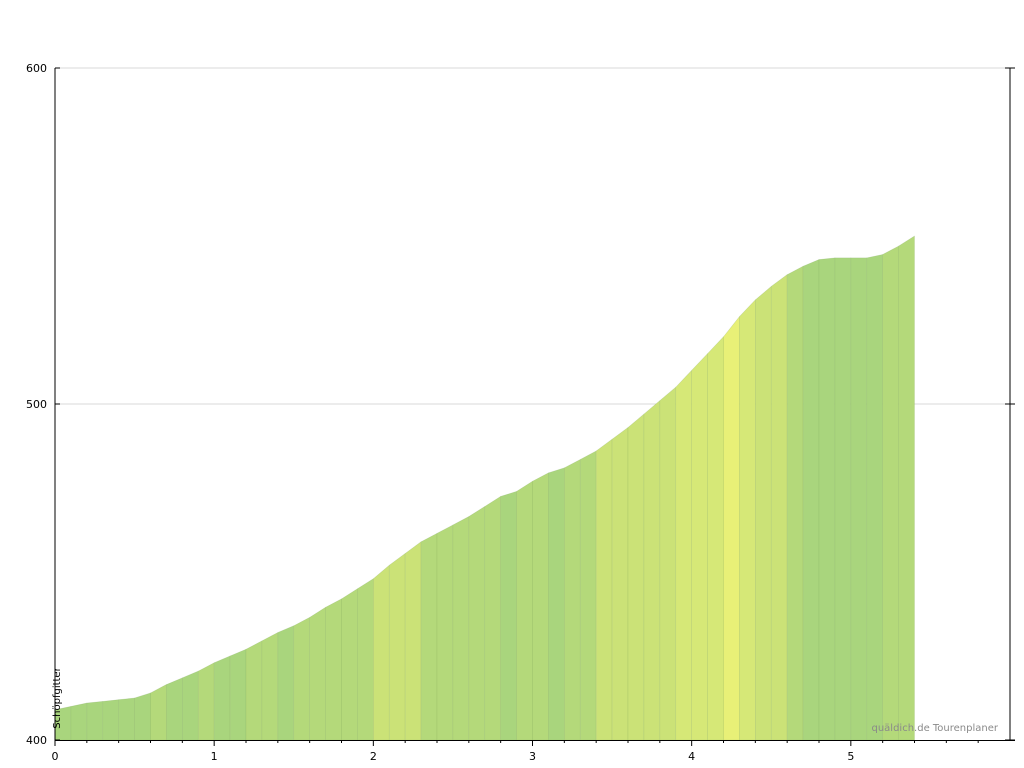 Image resolution: width=1024 pixels, height=768 pixels. Describe the element at coordinates (532, 756) in the screenshot. I see `x-tick-label: 3` at that location.